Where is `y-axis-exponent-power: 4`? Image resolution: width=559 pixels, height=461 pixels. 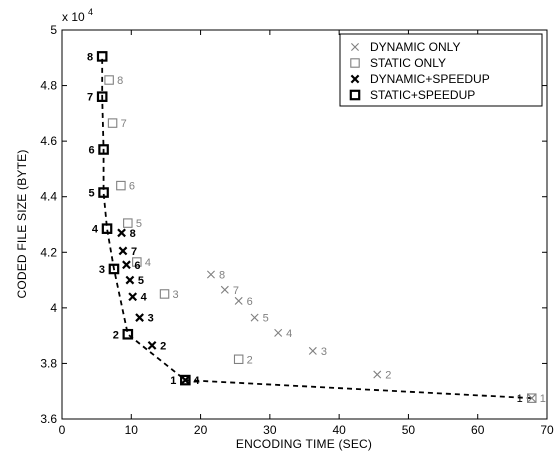 y-axis-exponent-power: 4 is located at coordinates (90, 12).